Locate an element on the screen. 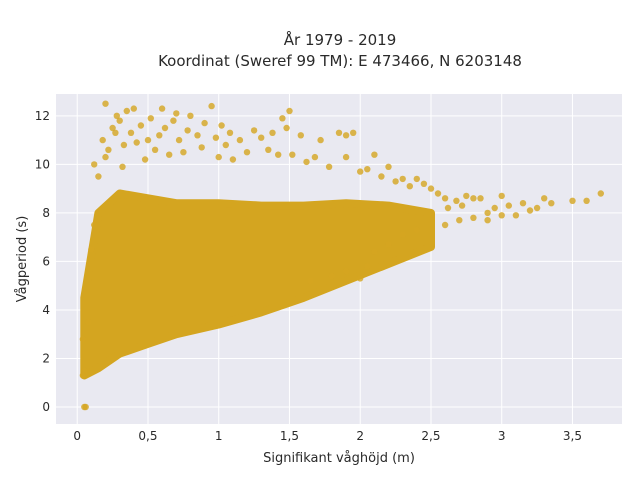 The width and height of the screenshot is (640, 480). chart-title-line-1: År 1979 - 2019 is located at coordinates (340, 39).